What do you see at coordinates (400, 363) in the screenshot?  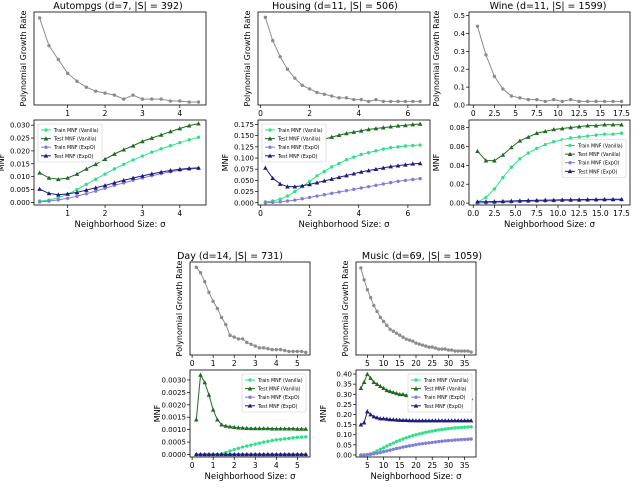 I see `x-tick-label: 15` at bounding box center [400, 363].